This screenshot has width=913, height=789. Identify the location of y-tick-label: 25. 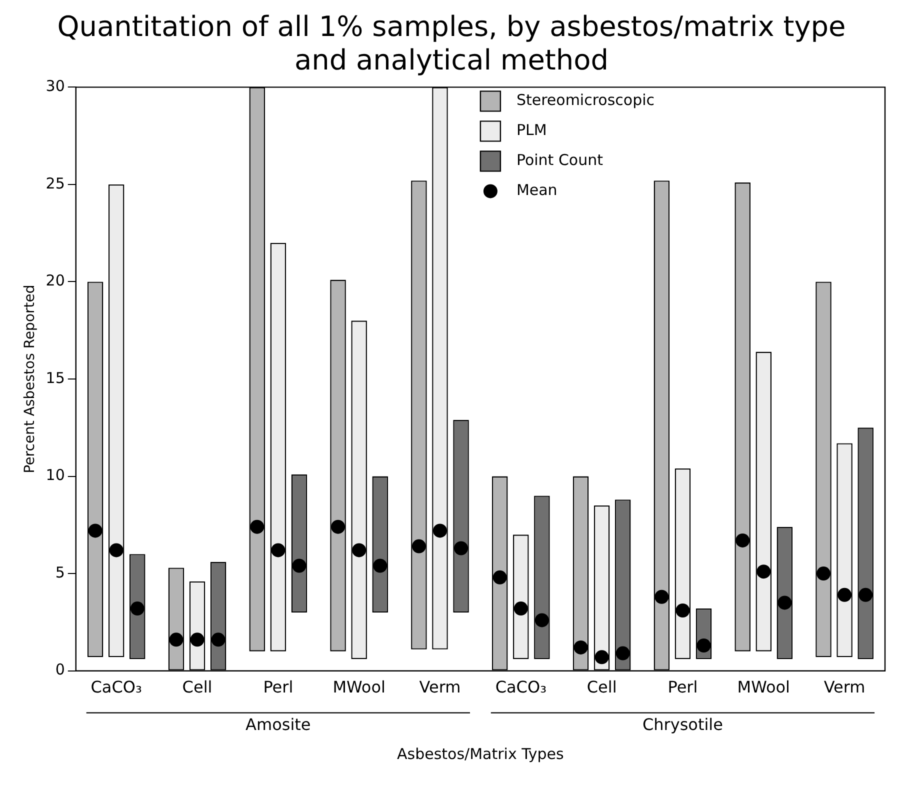
(55, 183).